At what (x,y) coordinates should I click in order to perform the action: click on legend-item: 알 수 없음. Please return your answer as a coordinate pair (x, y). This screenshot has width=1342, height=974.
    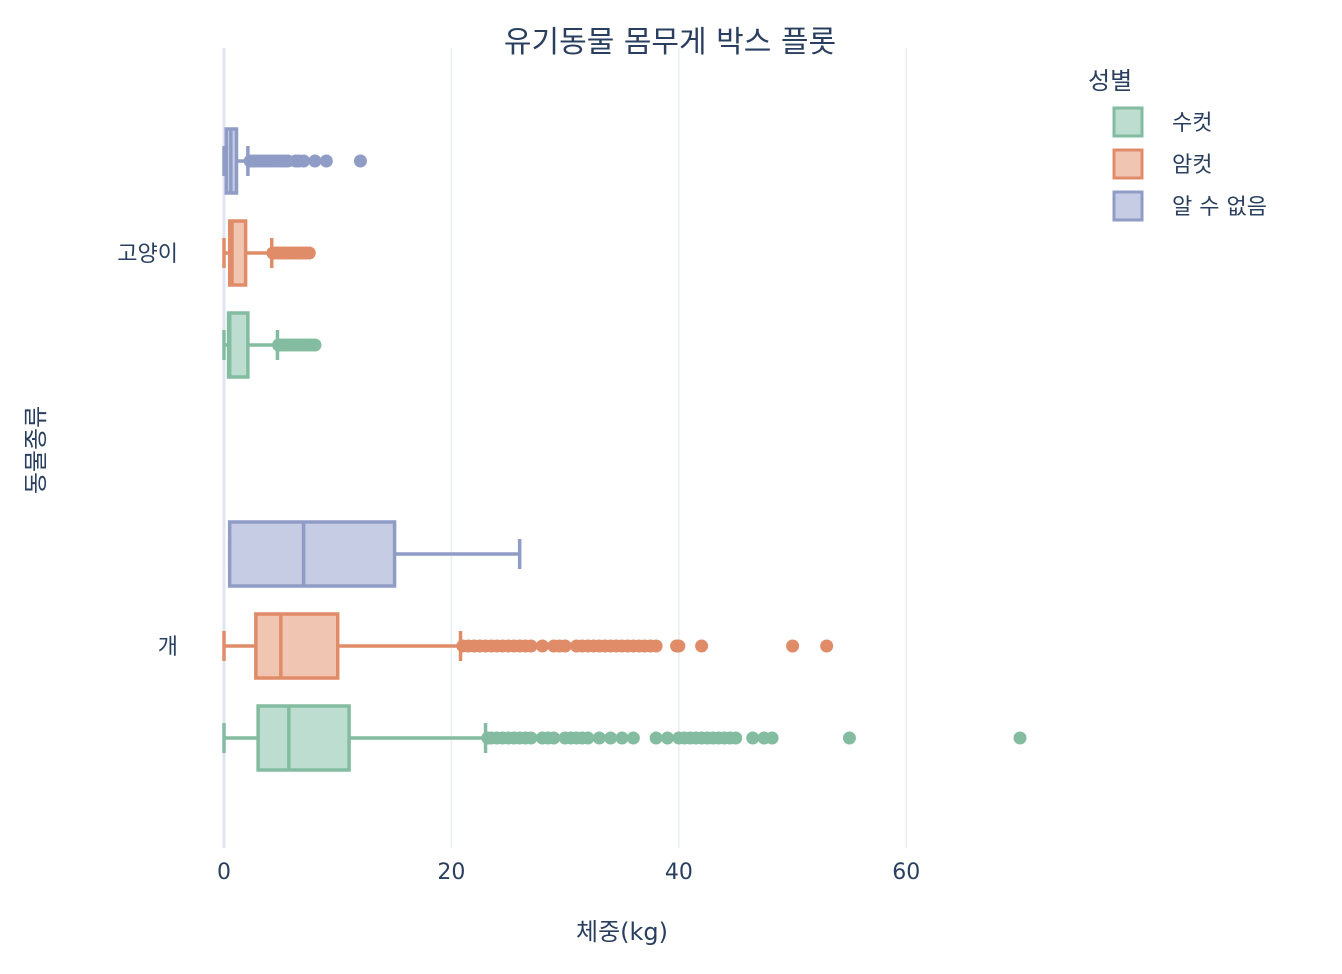
    Looking at the image, I should click on (1189, 206).